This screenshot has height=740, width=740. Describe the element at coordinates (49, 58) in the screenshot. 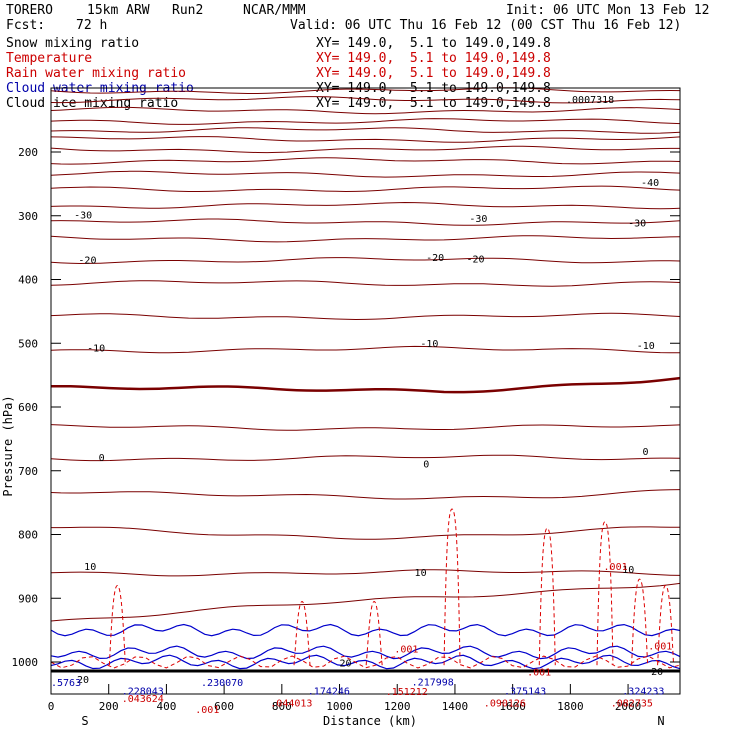

I see `field-name-temperature: Temperature` at that location.